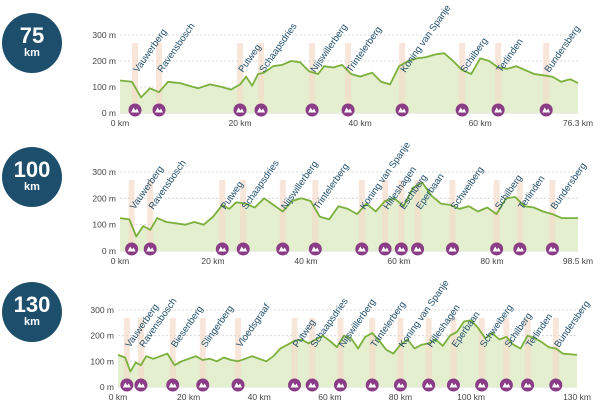 The image size is (600, 406). What do you see at coordinates (32, 169) in the screenshot?
I see `badge-value: 100` at bounding box center [32, 169].